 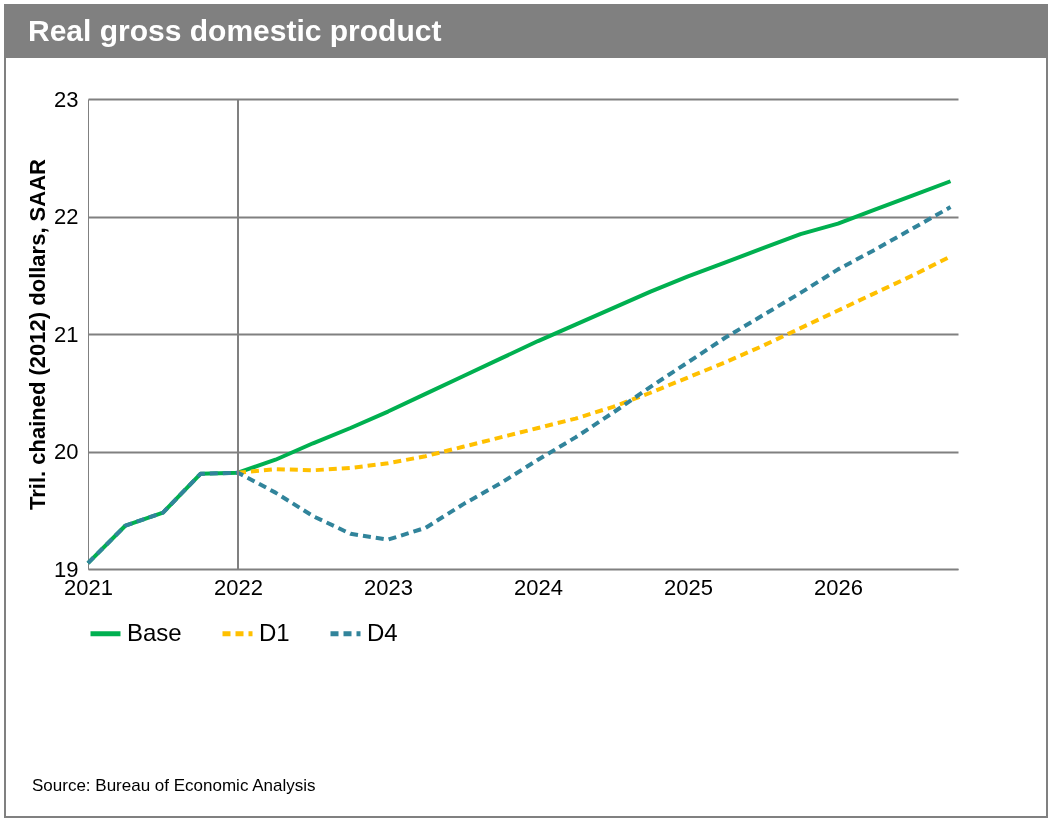 What do you see at coordinates (388, 587) in the screenshot?
I see `x-tick-label: 2023` at bounding box center [388, 587].